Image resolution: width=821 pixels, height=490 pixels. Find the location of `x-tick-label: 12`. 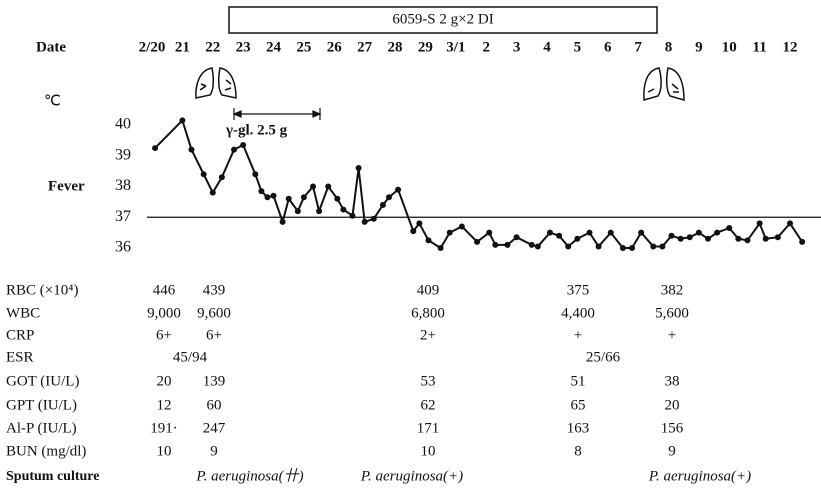

x-tick-label: 12 is located at coordinates (790, 47).